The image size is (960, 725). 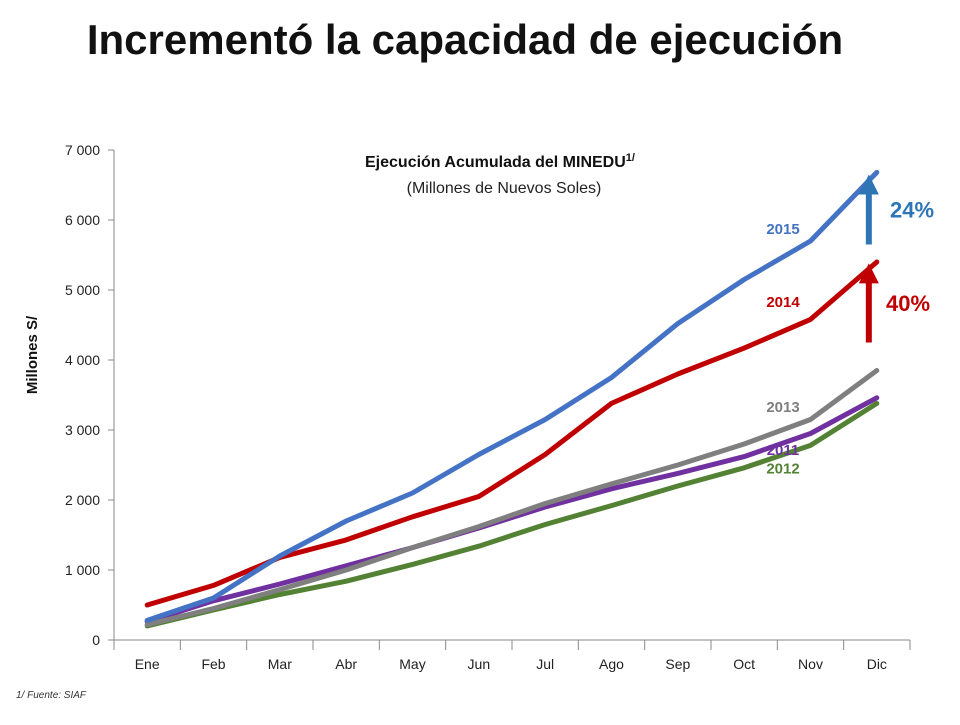 What do you see at coordinates (96, 640) in the screenshot?
I see `y-tick-label: 0` at bounding box center [96, 640].